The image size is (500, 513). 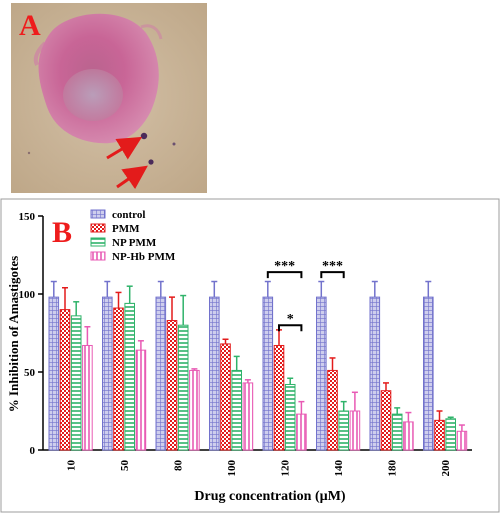 What do you see at coordinates (179, 466) in the screenshot?
I see `x-tick-label: 80` at bounding box center [179, 466].